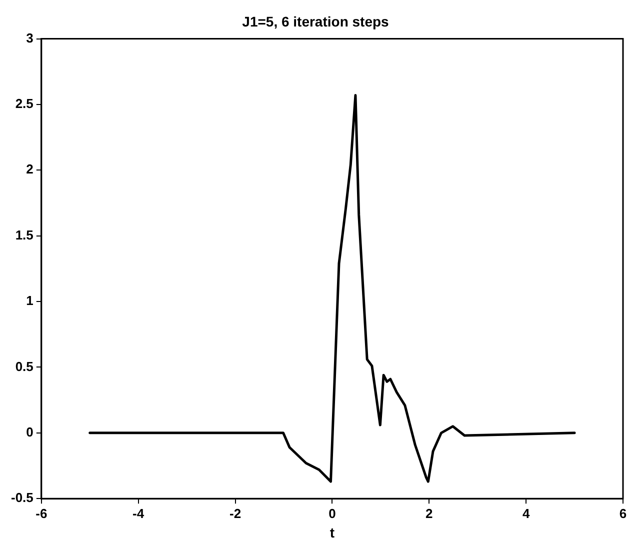 This screenshot has width=643, height=550. What do you see at coordinates (24, 104) in the screenshot?
I see `y-tick-label: 2.5` at bounding box center [24, 104].